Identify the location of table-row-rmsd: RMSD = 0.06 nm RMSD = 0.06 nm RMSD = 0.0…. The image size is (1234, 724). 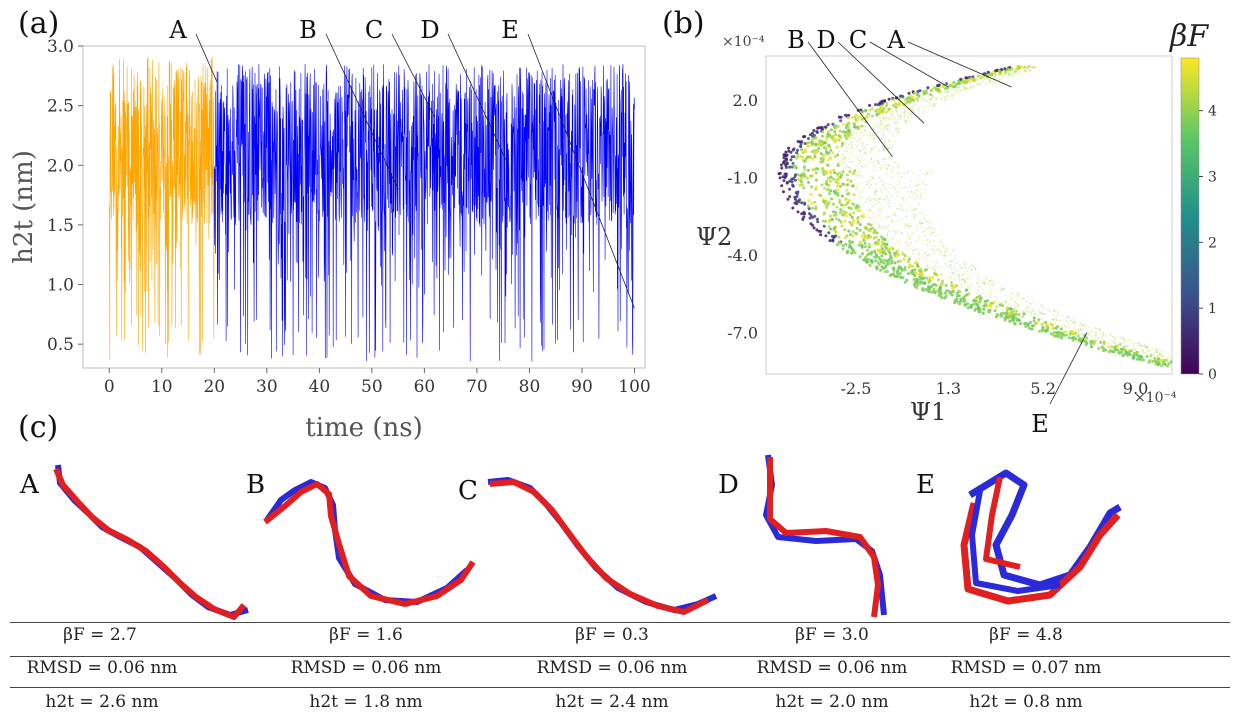
(617, 674).